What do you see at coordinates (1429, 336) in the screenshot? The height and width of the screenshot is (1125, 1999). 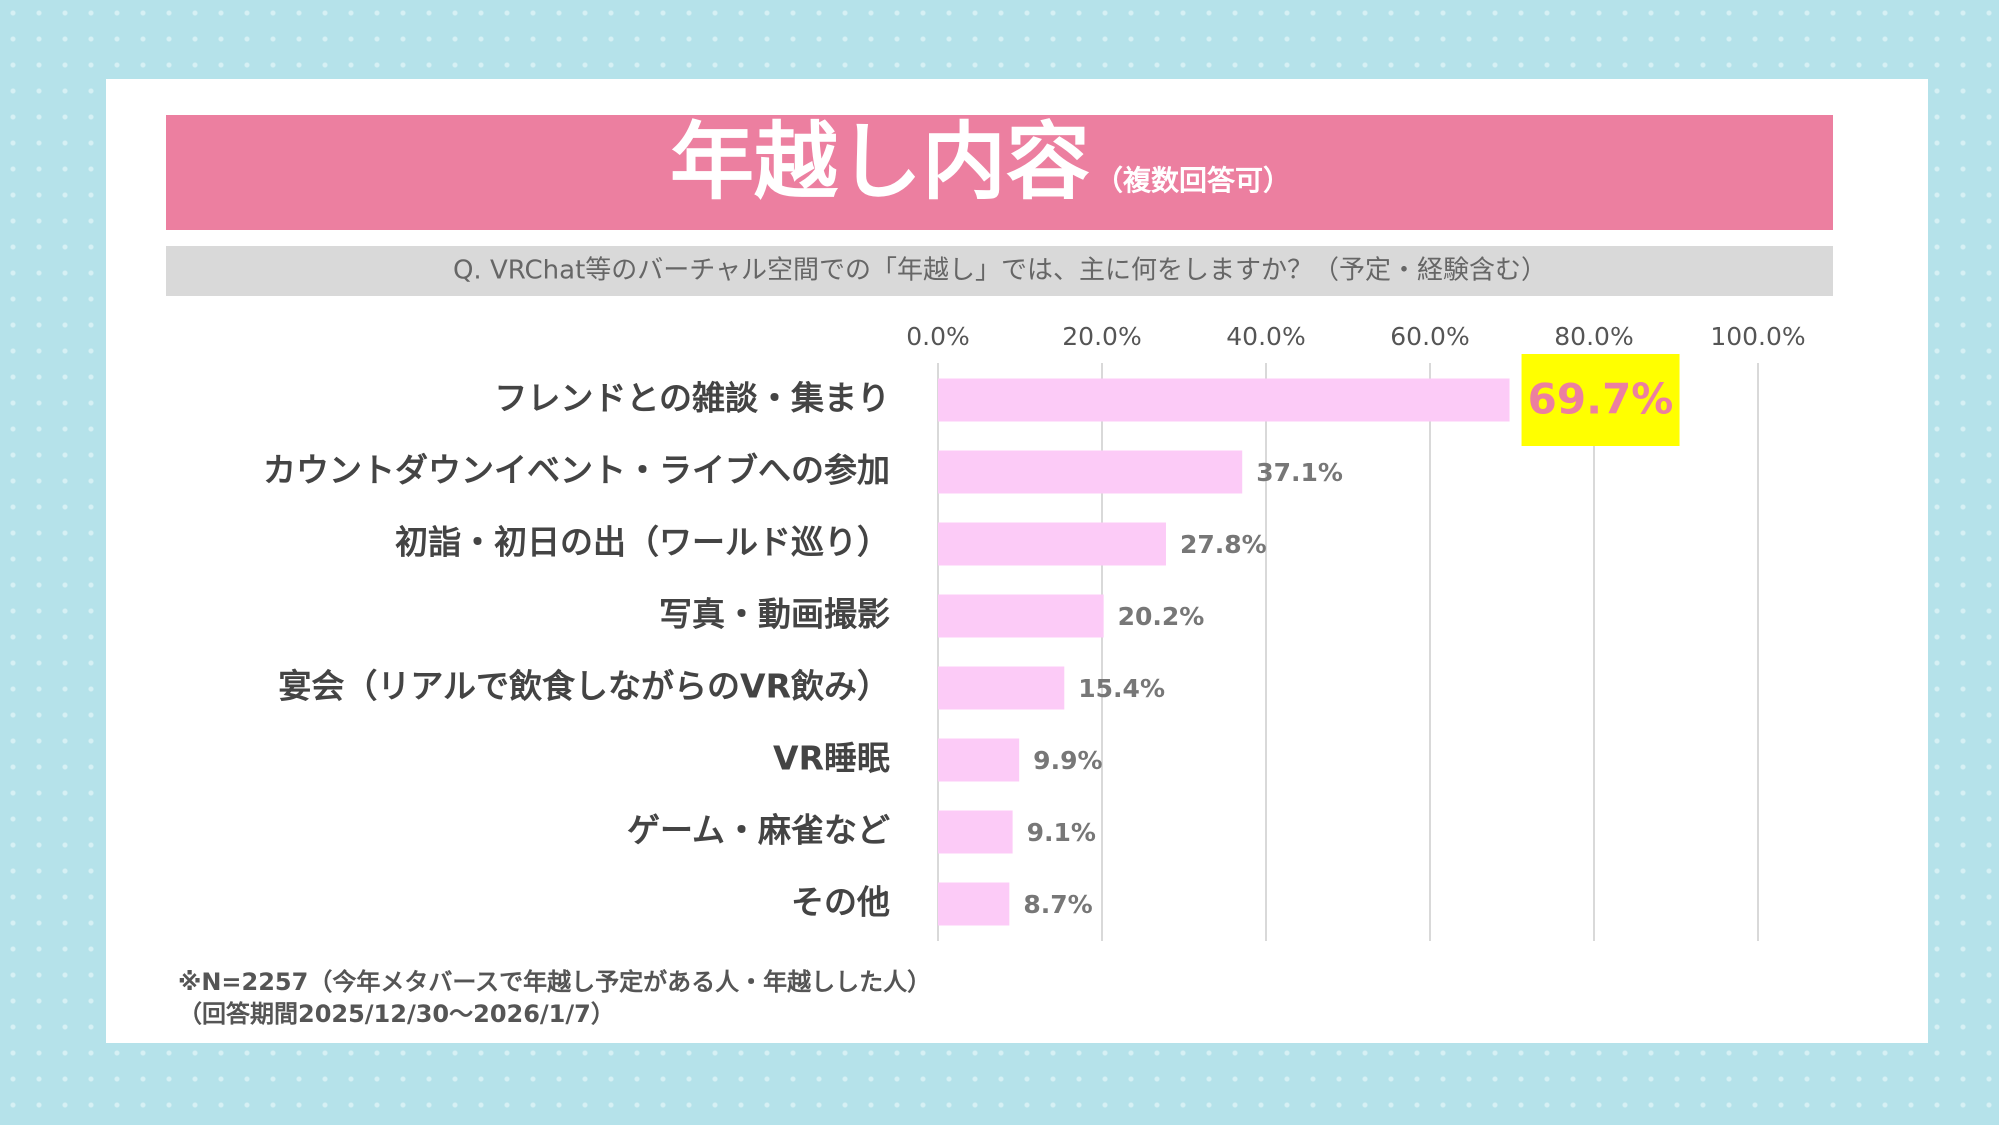 I see `x-tick-label: 60.0%` at bounding box center [1429, 336].